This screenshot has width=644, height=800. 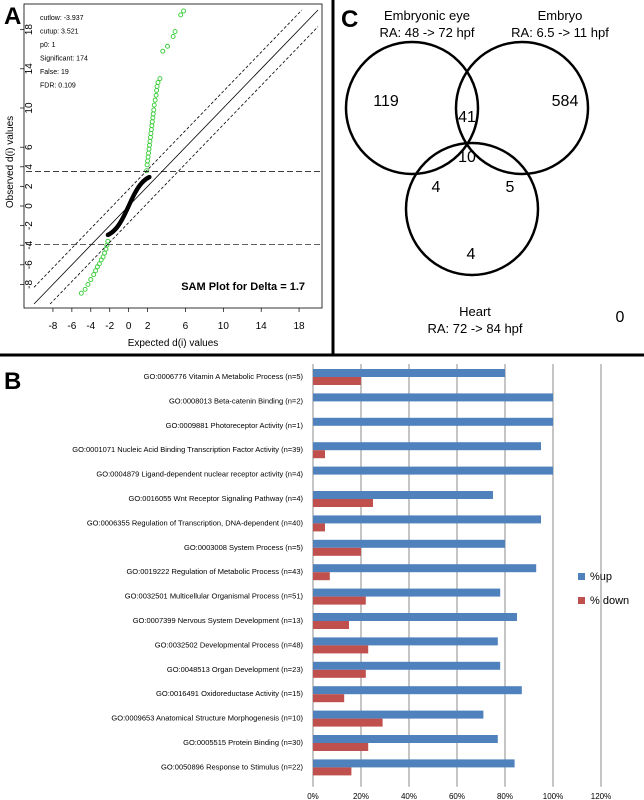 I want to click on sam-stat-1: cutup: 3.521, so click(x=59, y=32).